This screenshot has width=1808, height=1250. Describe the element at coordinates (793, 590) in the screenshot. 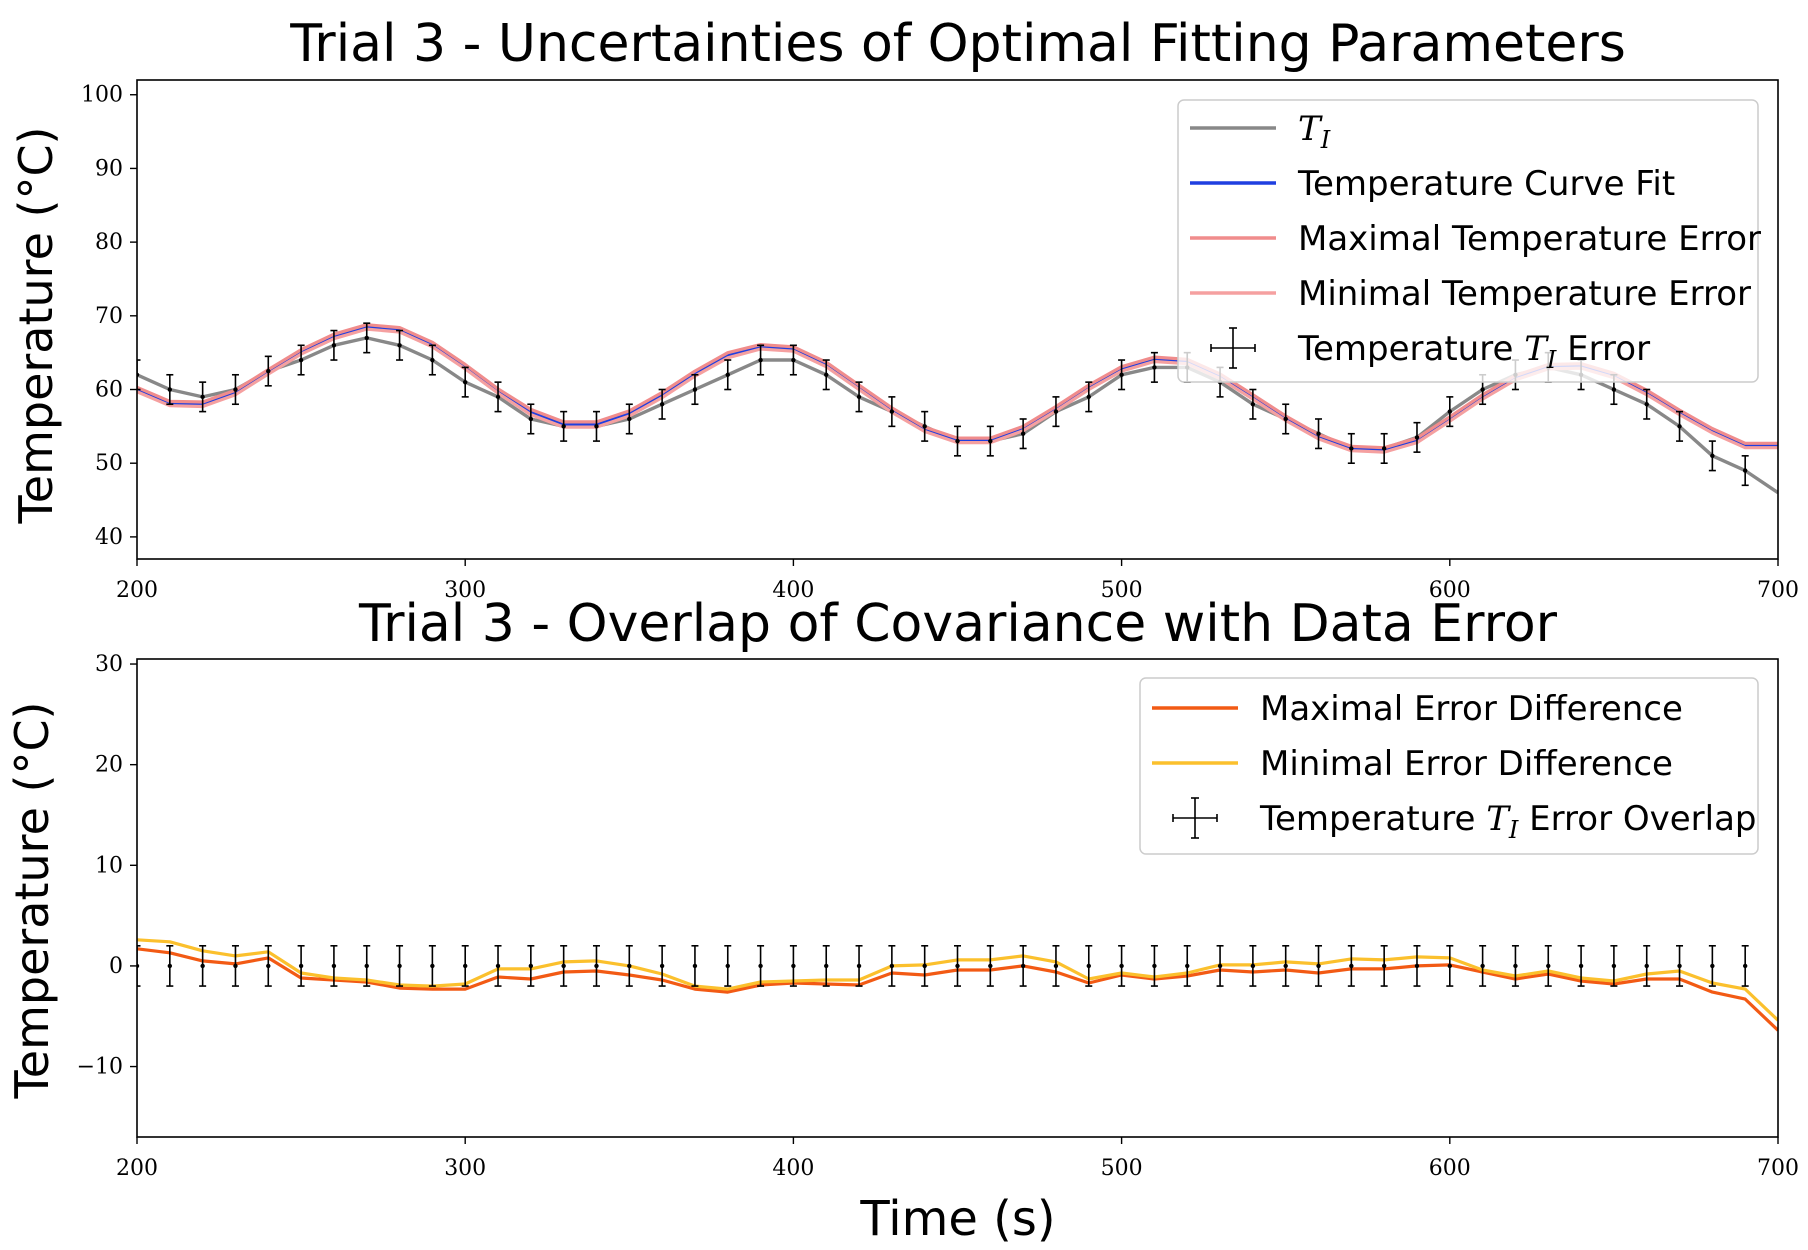

I see `top-x-tick-label: 400` at that location.